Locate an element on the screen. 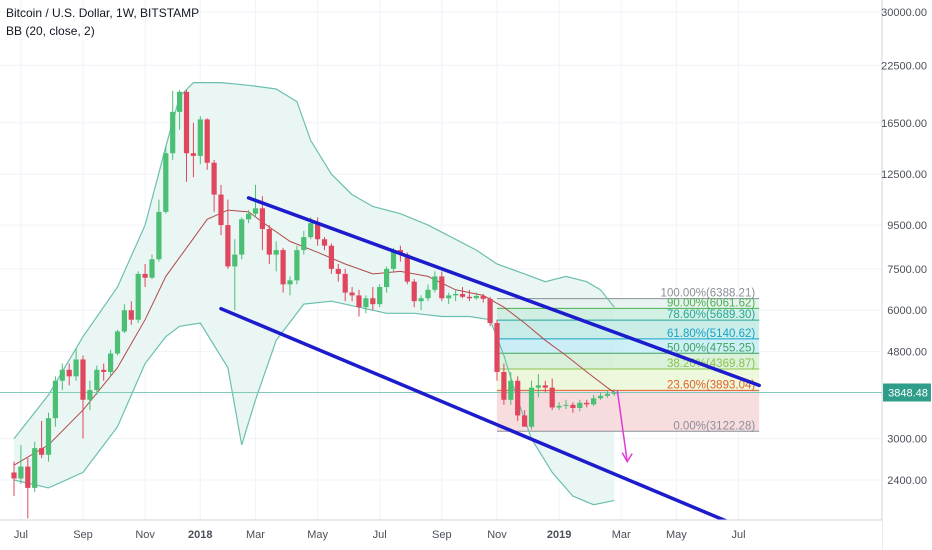  price-tick-label: 2400.00 is located at coordinates (907, 481).